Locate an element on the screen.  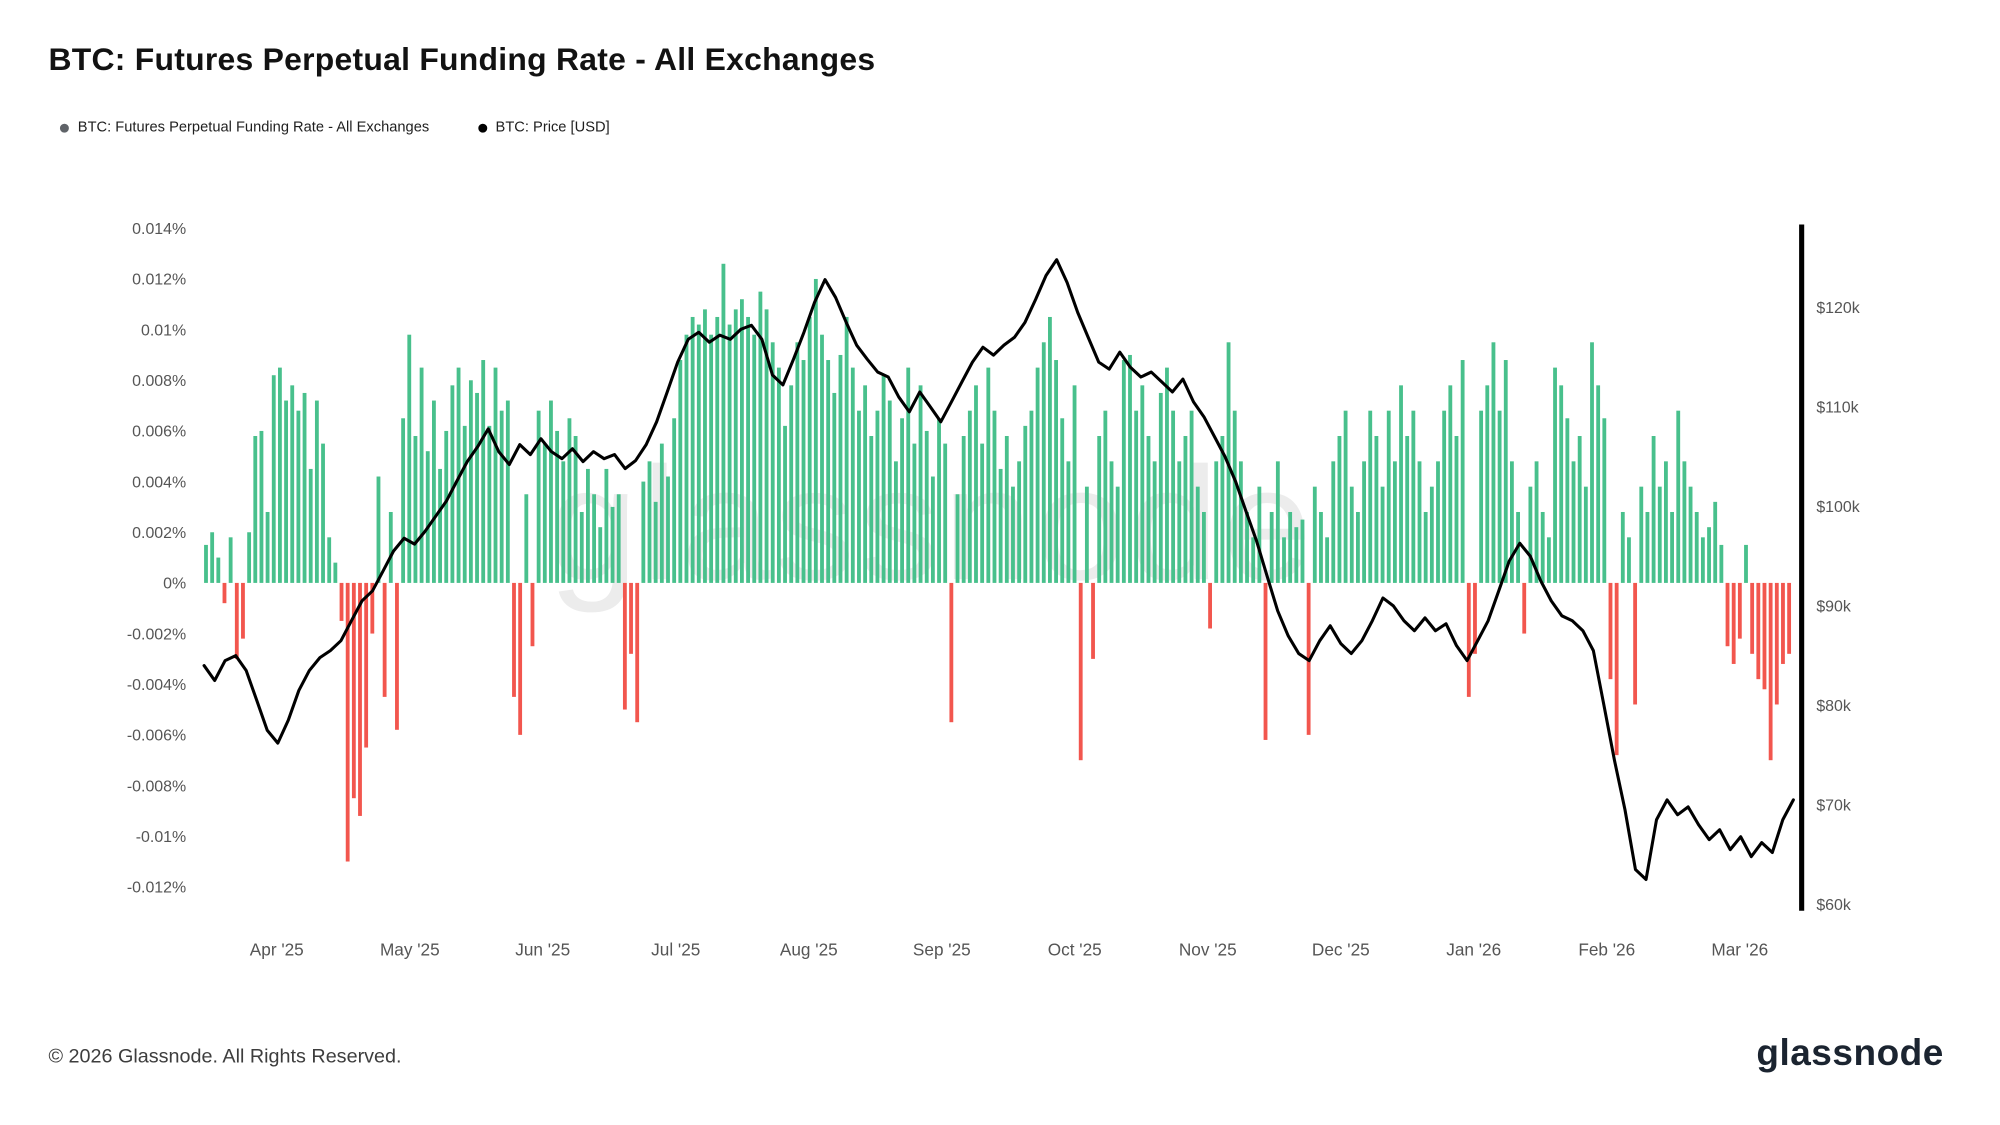
x-axis-tick: Apr '25 is located at coordinates (277, 949).